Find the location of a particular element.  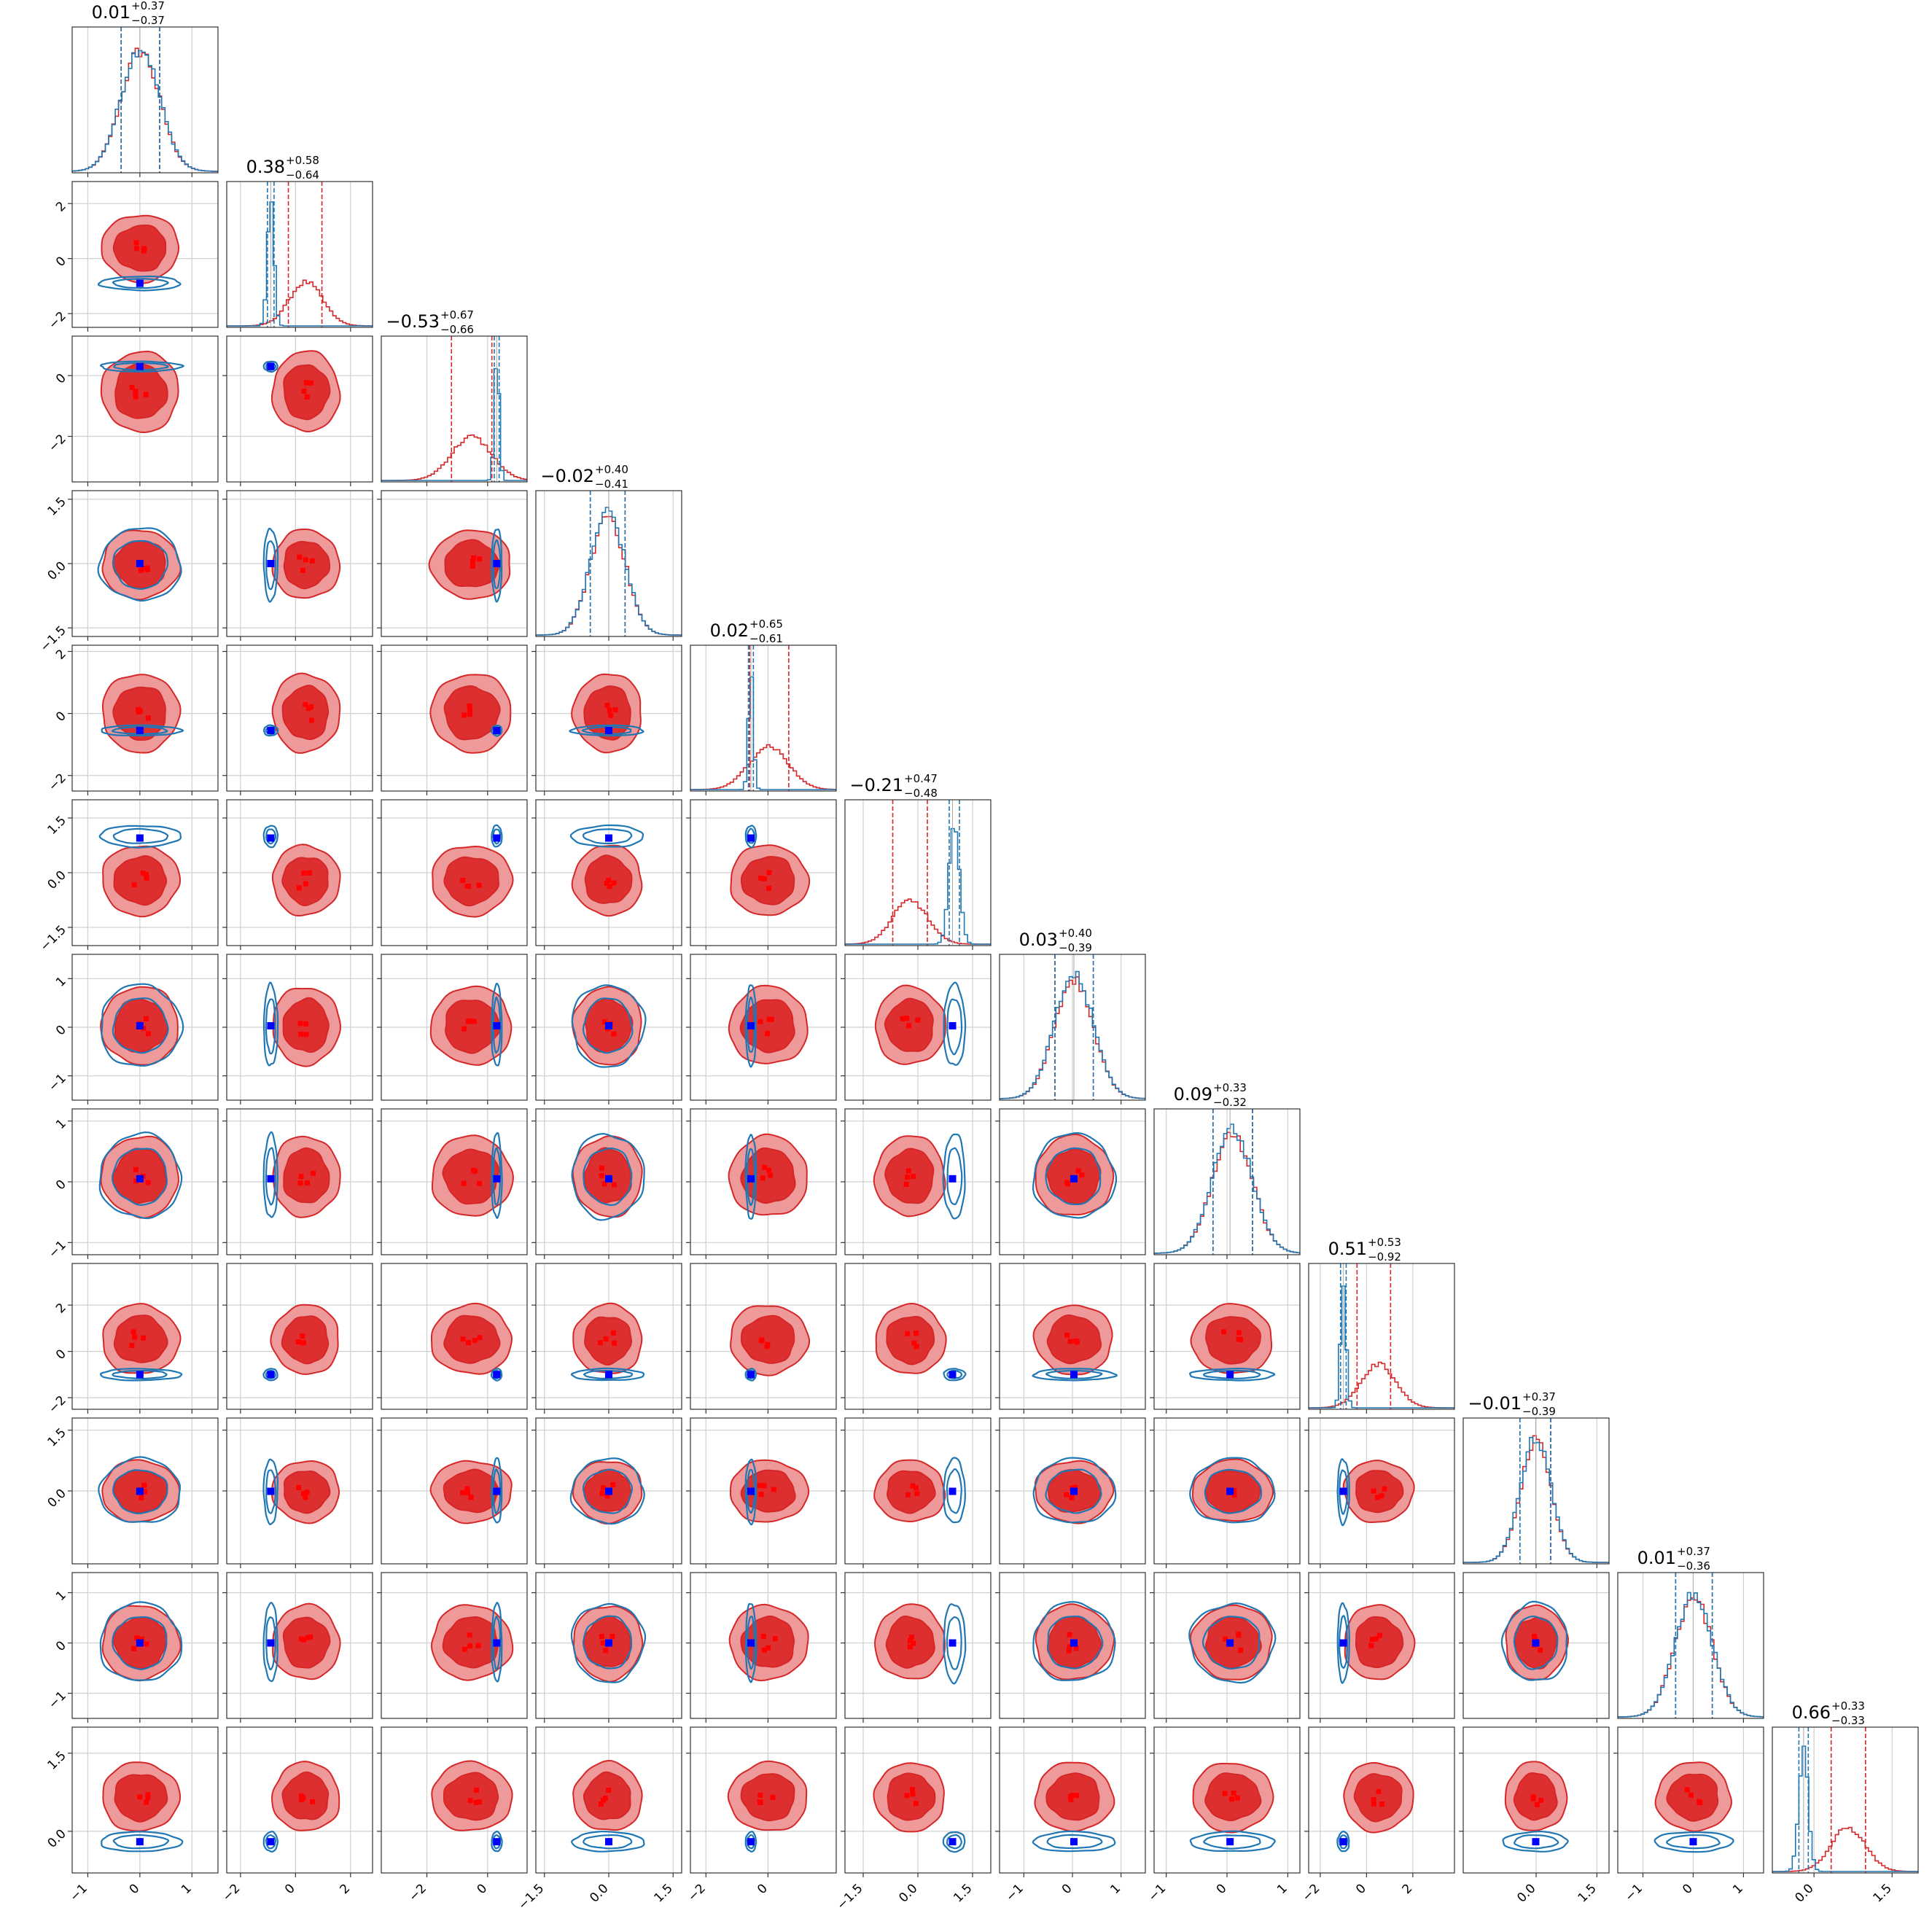

contour-panel-11-2: −2 0 is located at coordinates (452, 1815).